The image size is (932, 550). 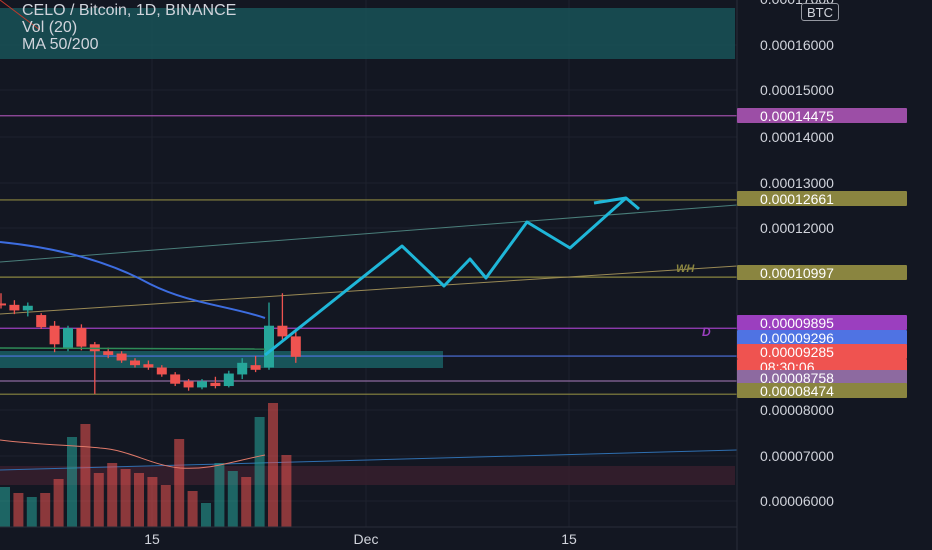 What do you see at coordinates (797, 456) in the screenshot?
I see `price-tick-label: 0.00007000` at bounding box center [797, 456].